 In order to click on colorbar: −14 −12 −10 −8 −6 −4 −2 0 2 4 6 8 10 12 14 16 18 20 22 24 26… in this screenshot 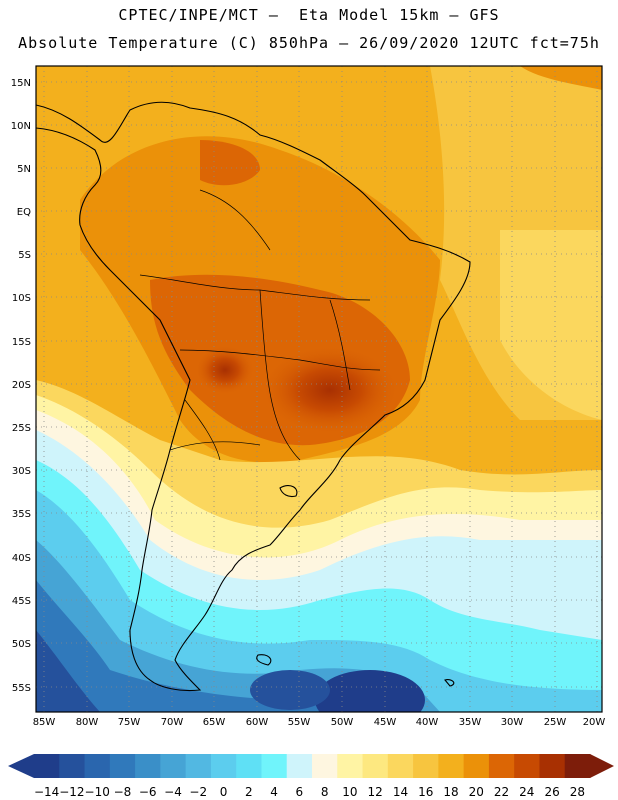, I will do `click(311, 776)`.